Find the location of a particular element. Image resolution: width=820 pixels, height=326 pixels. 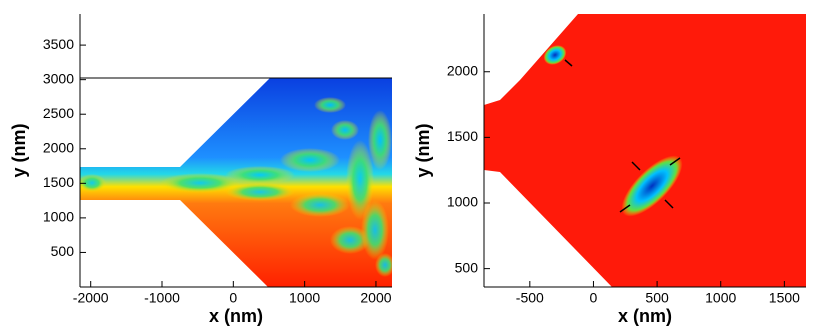

y-tick-label: 3000 is located at coordinates (58, 78).